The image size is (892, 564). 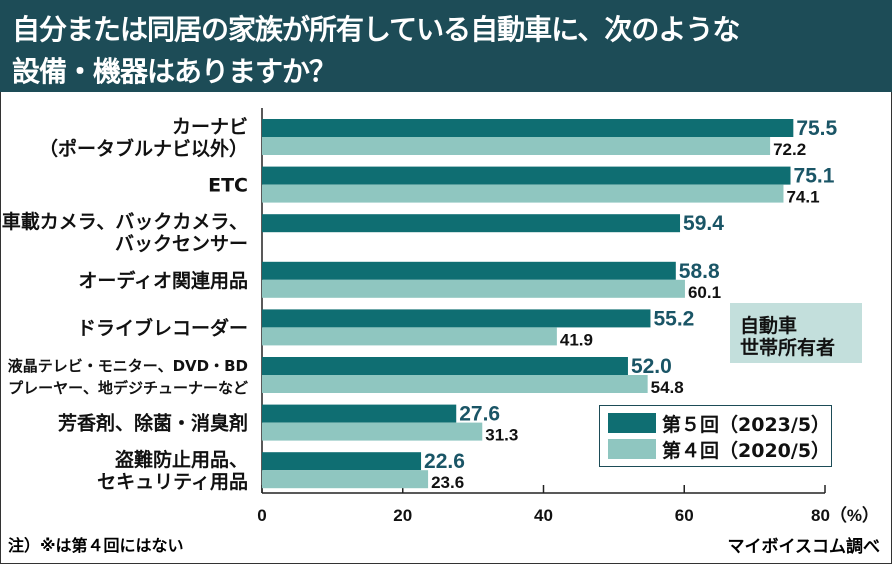 What do you see at coordinates (172, 482) in the screenshot?
I see `category-label: セキュリティ用品` at bounding box center [172, 482].